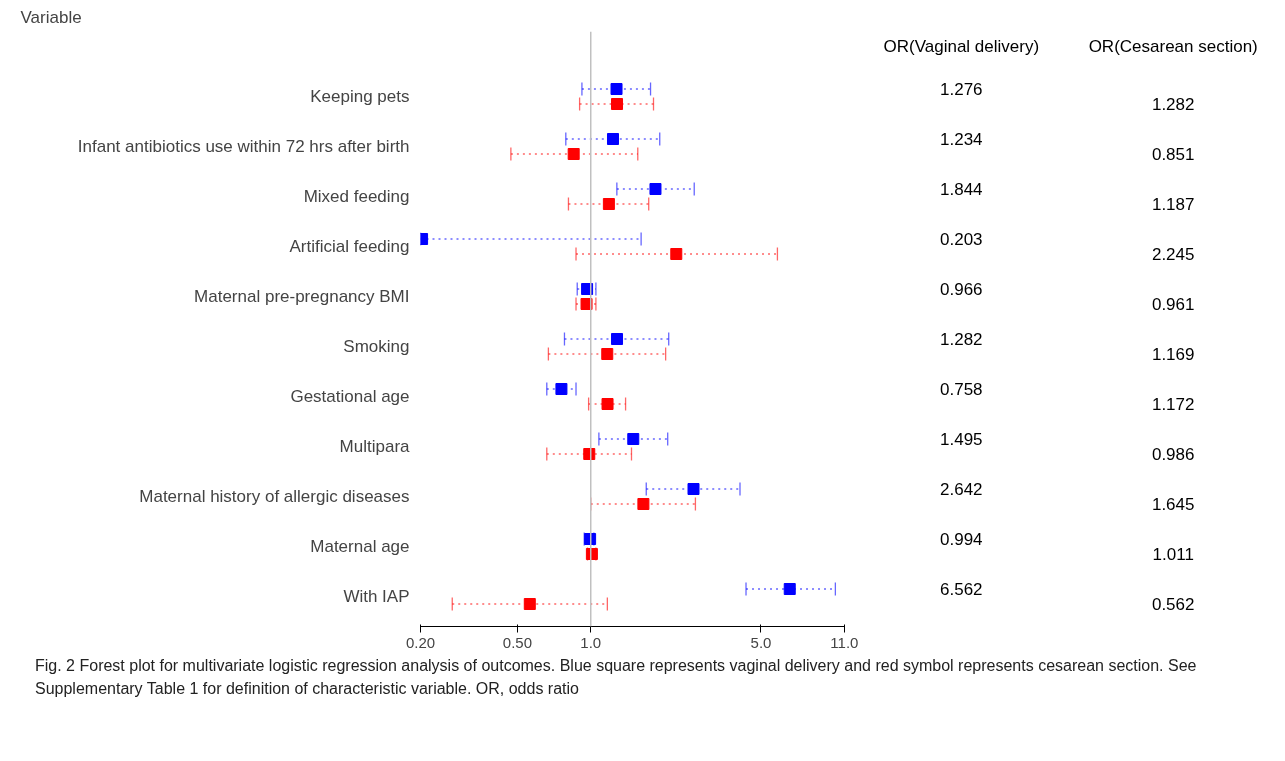 The image size is (1285, 761). Describe the element at coordinates (961, 439) in the screenshot. I see `data-label: 1.495` at that location.